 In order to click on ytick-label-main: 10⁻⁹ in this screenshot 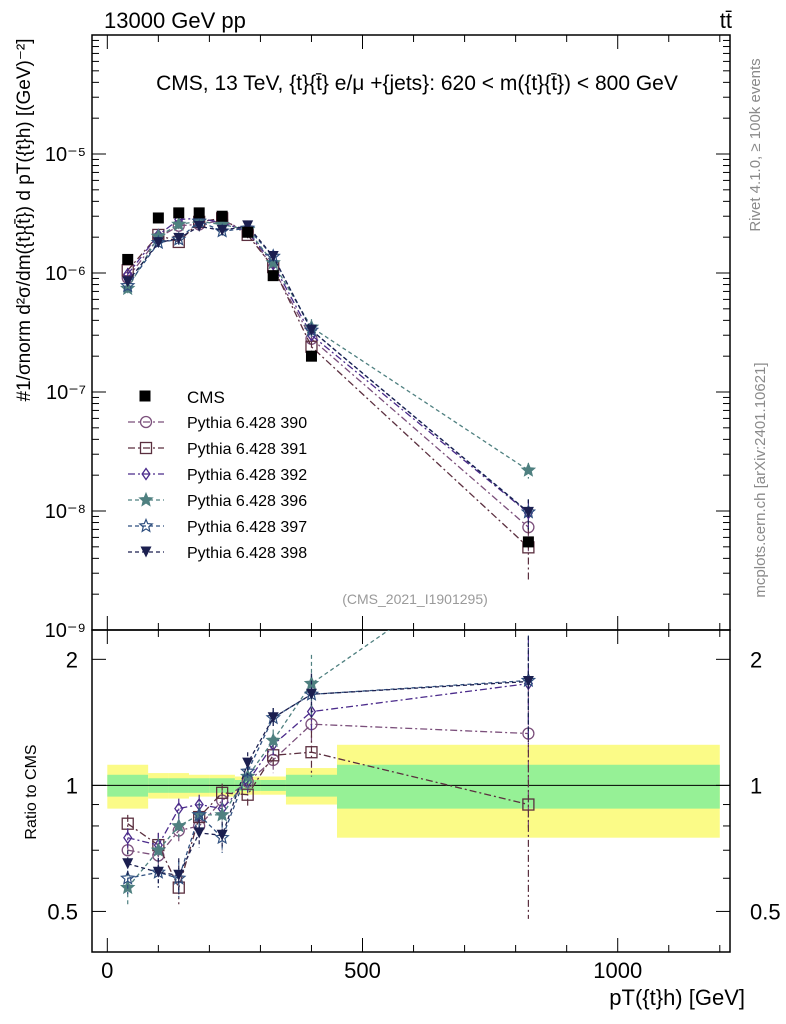, I will do `click(65, 631)`.